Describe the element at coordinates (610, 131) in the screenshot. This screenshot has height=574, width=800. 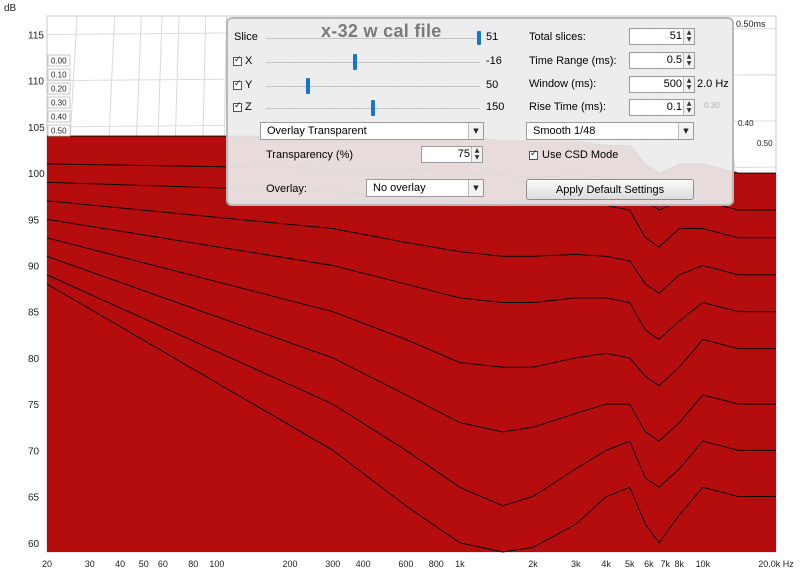
I see `smoothing-dropdown: Smooth 1/48 ▼` at that location.